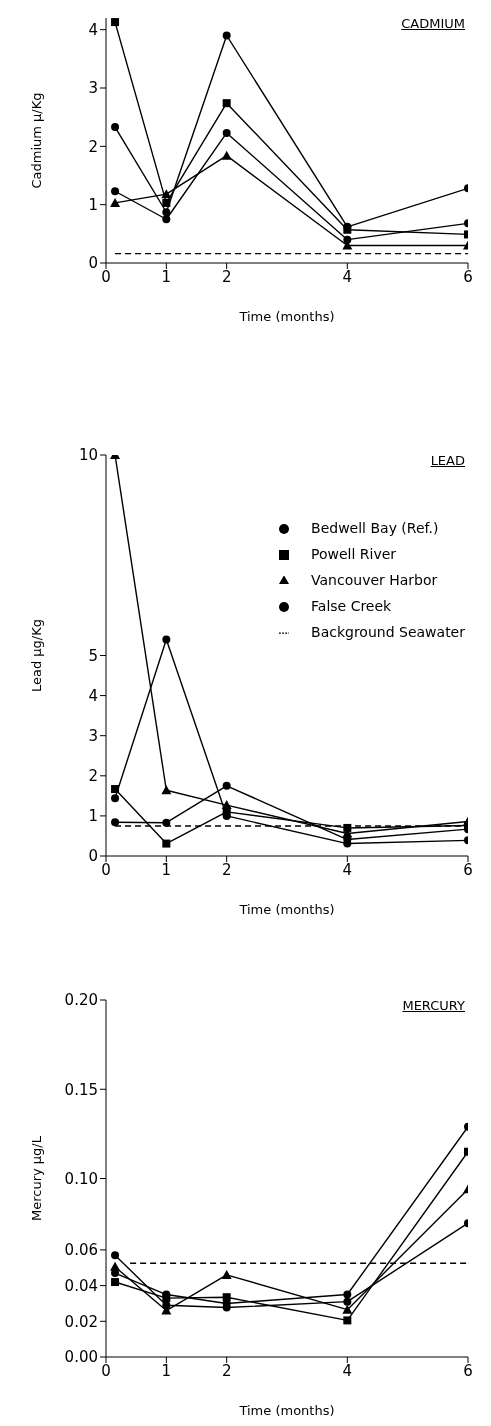 The height and width of the screenshot is (1426, 491). I want to click on chart-title: CADMIUM, so click(433, 23).